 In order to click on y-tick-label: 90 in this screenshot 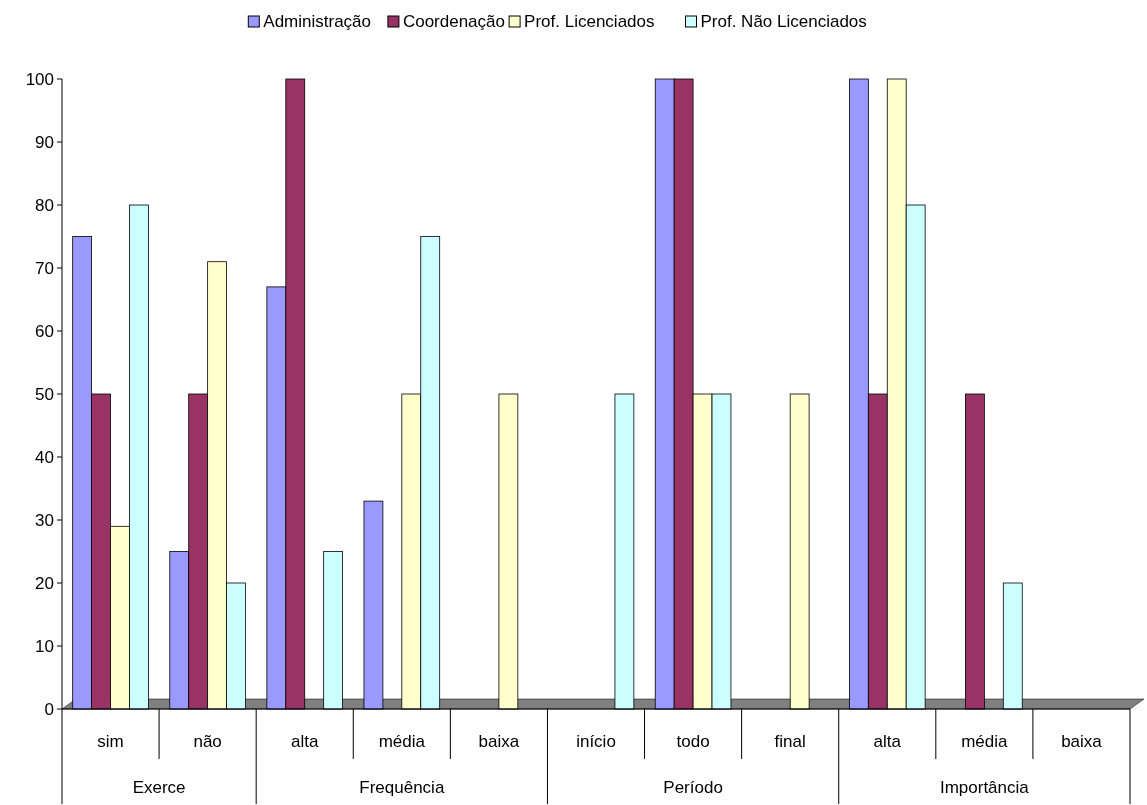, I will do `click(44, 142)`.